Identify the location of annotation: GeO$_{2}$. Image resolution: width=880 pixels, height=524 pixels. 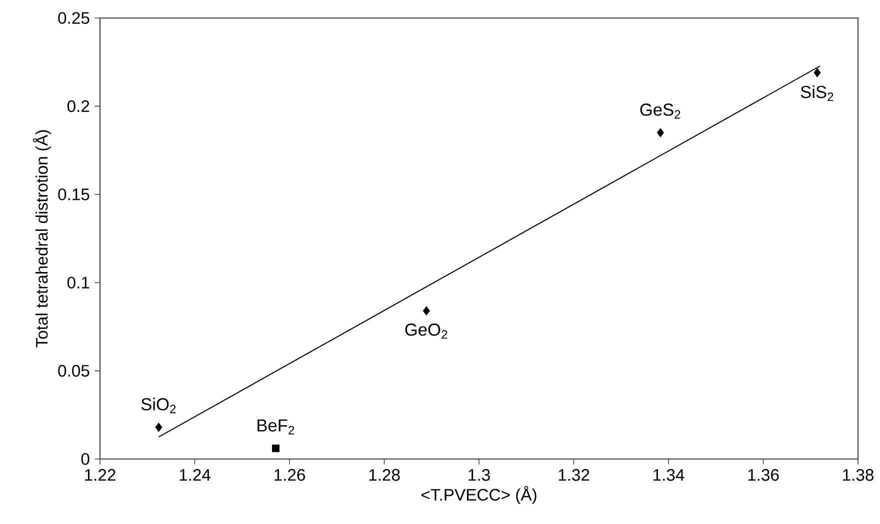
(426, 331).